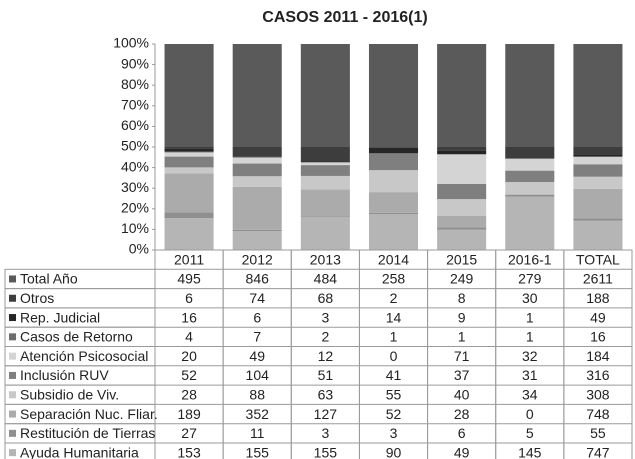  What do you see at coordinates (189, 375) in the screenshot?
I see `table-value: 52` at bounding box center [189, 375].